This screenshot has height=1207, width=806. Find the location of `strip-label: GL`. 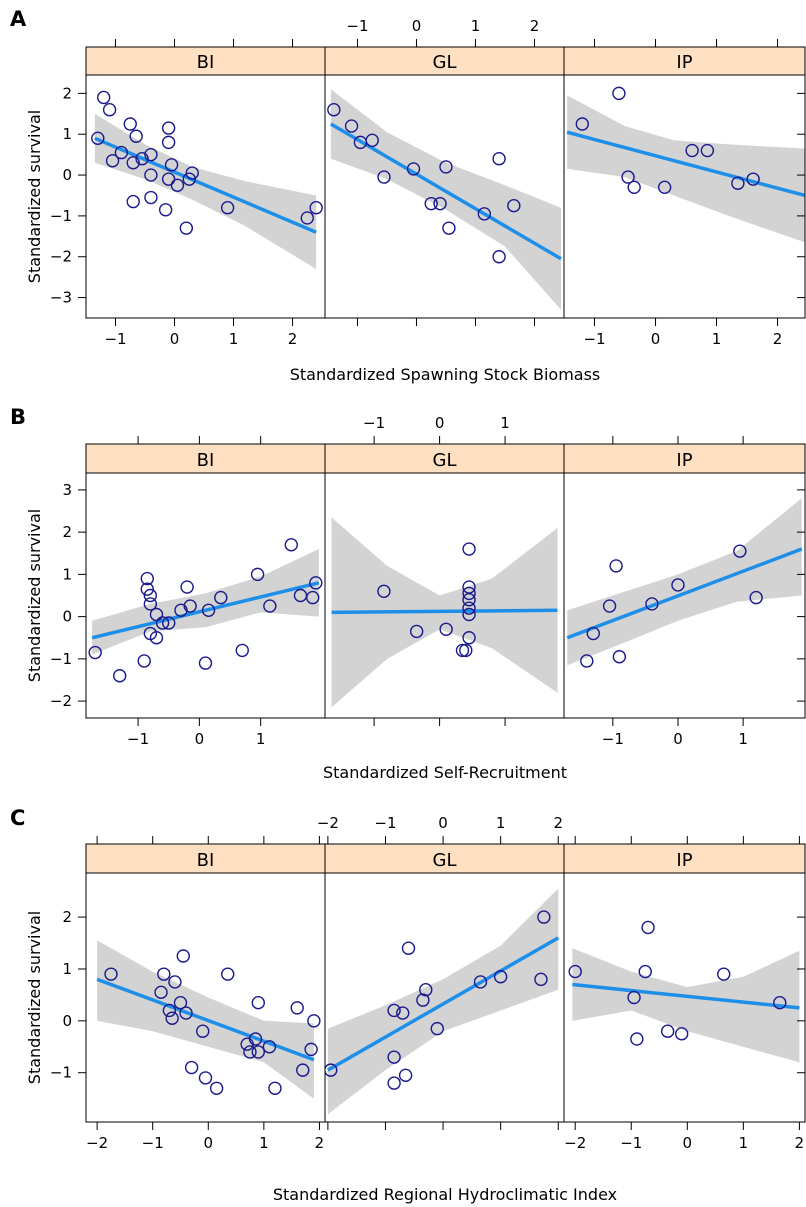

strip-label: GL is located at coordinates (445, 860).